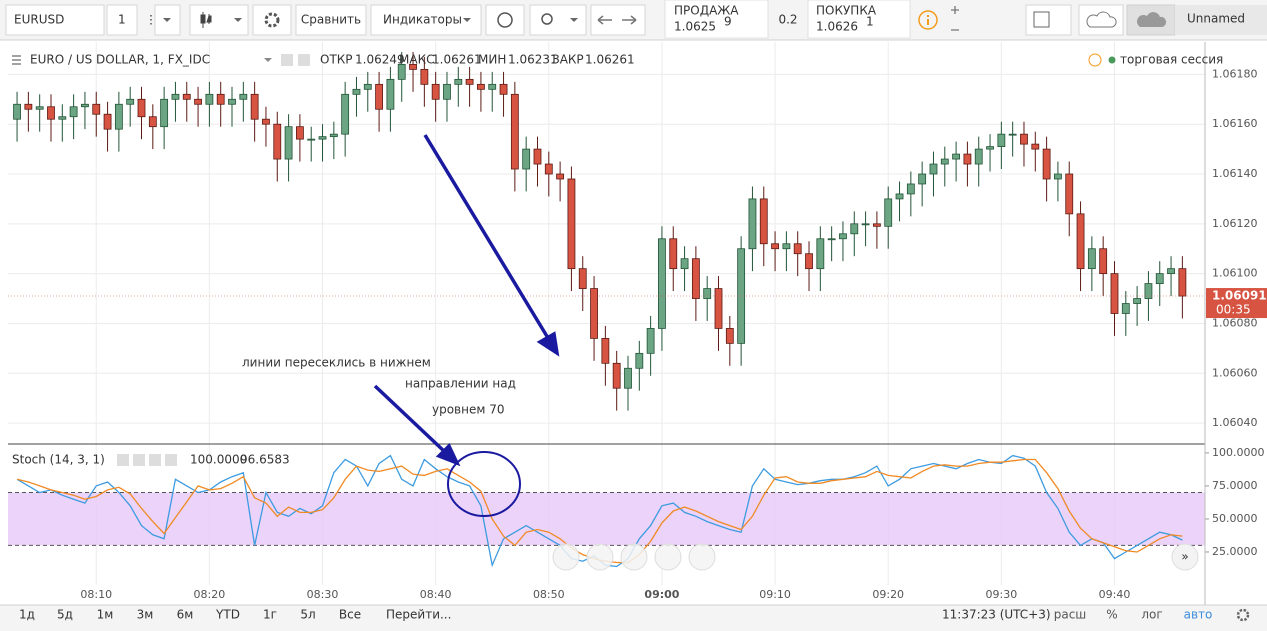  I want to click on range-button: Все, so click(350, 615).